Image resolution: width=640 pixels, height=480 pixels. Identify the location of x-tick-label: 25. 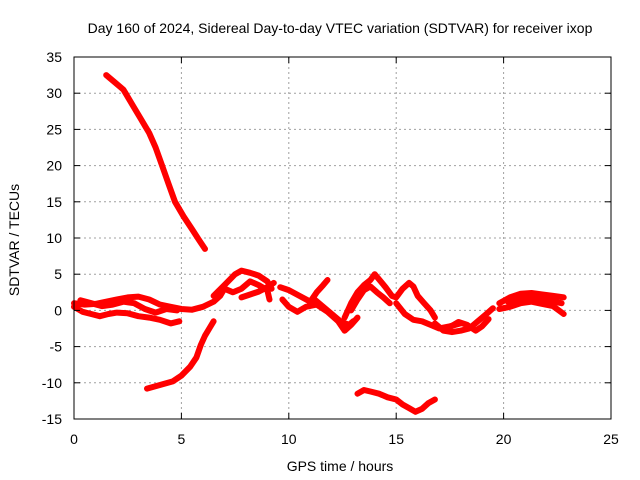
(611, 439).